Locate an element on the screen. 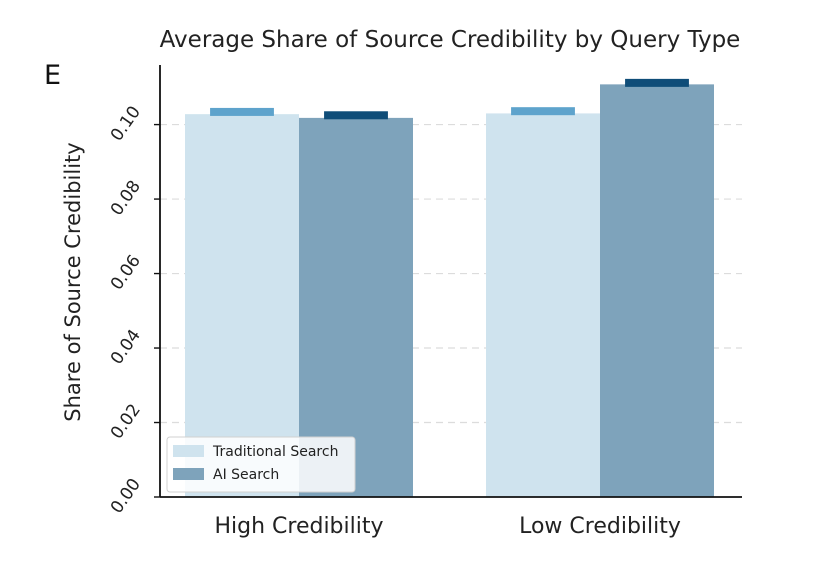  y-ticks: 0.00 0.02 0.04 0.06 0.08 0.10 is located at coordinates (133, 309).